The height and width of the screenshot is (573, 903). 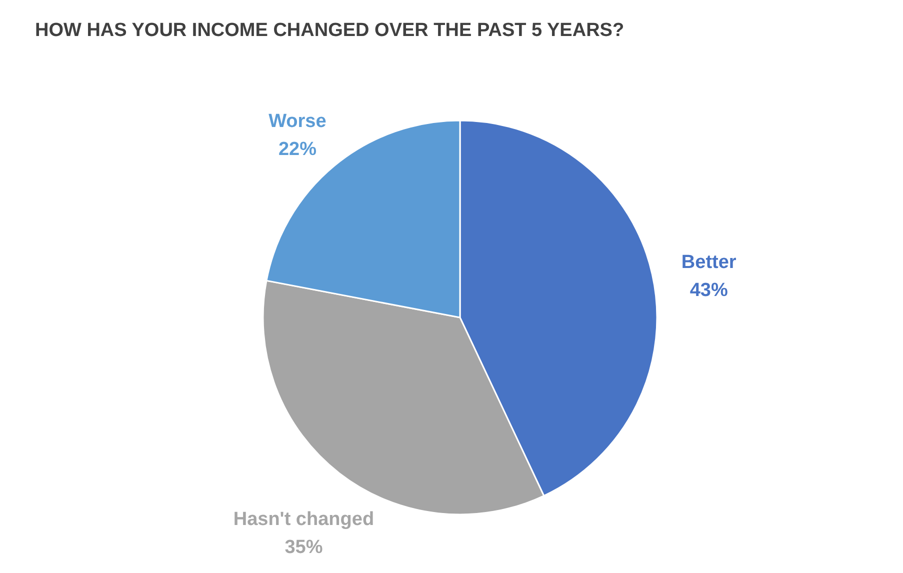 What do you see at coordinates (297, 121) in the screenshot?
I see `slice-label: Worse` at bounding box center [297, 121].